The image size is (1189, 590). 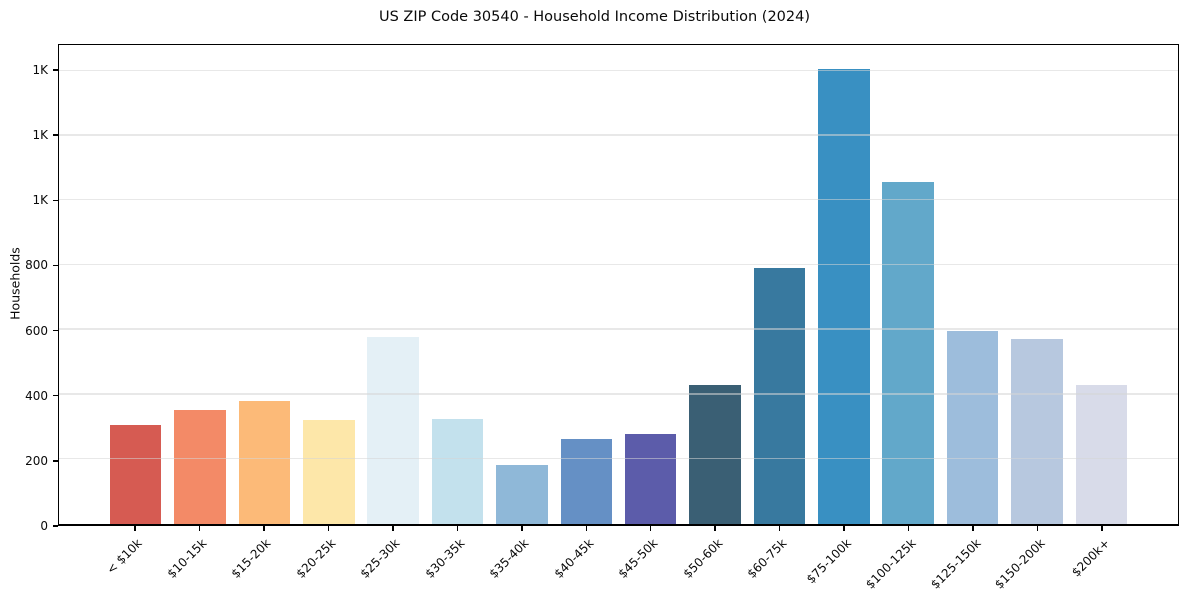 I want to click on x-tick-label: $100-125k, so click(x=890, y=563).